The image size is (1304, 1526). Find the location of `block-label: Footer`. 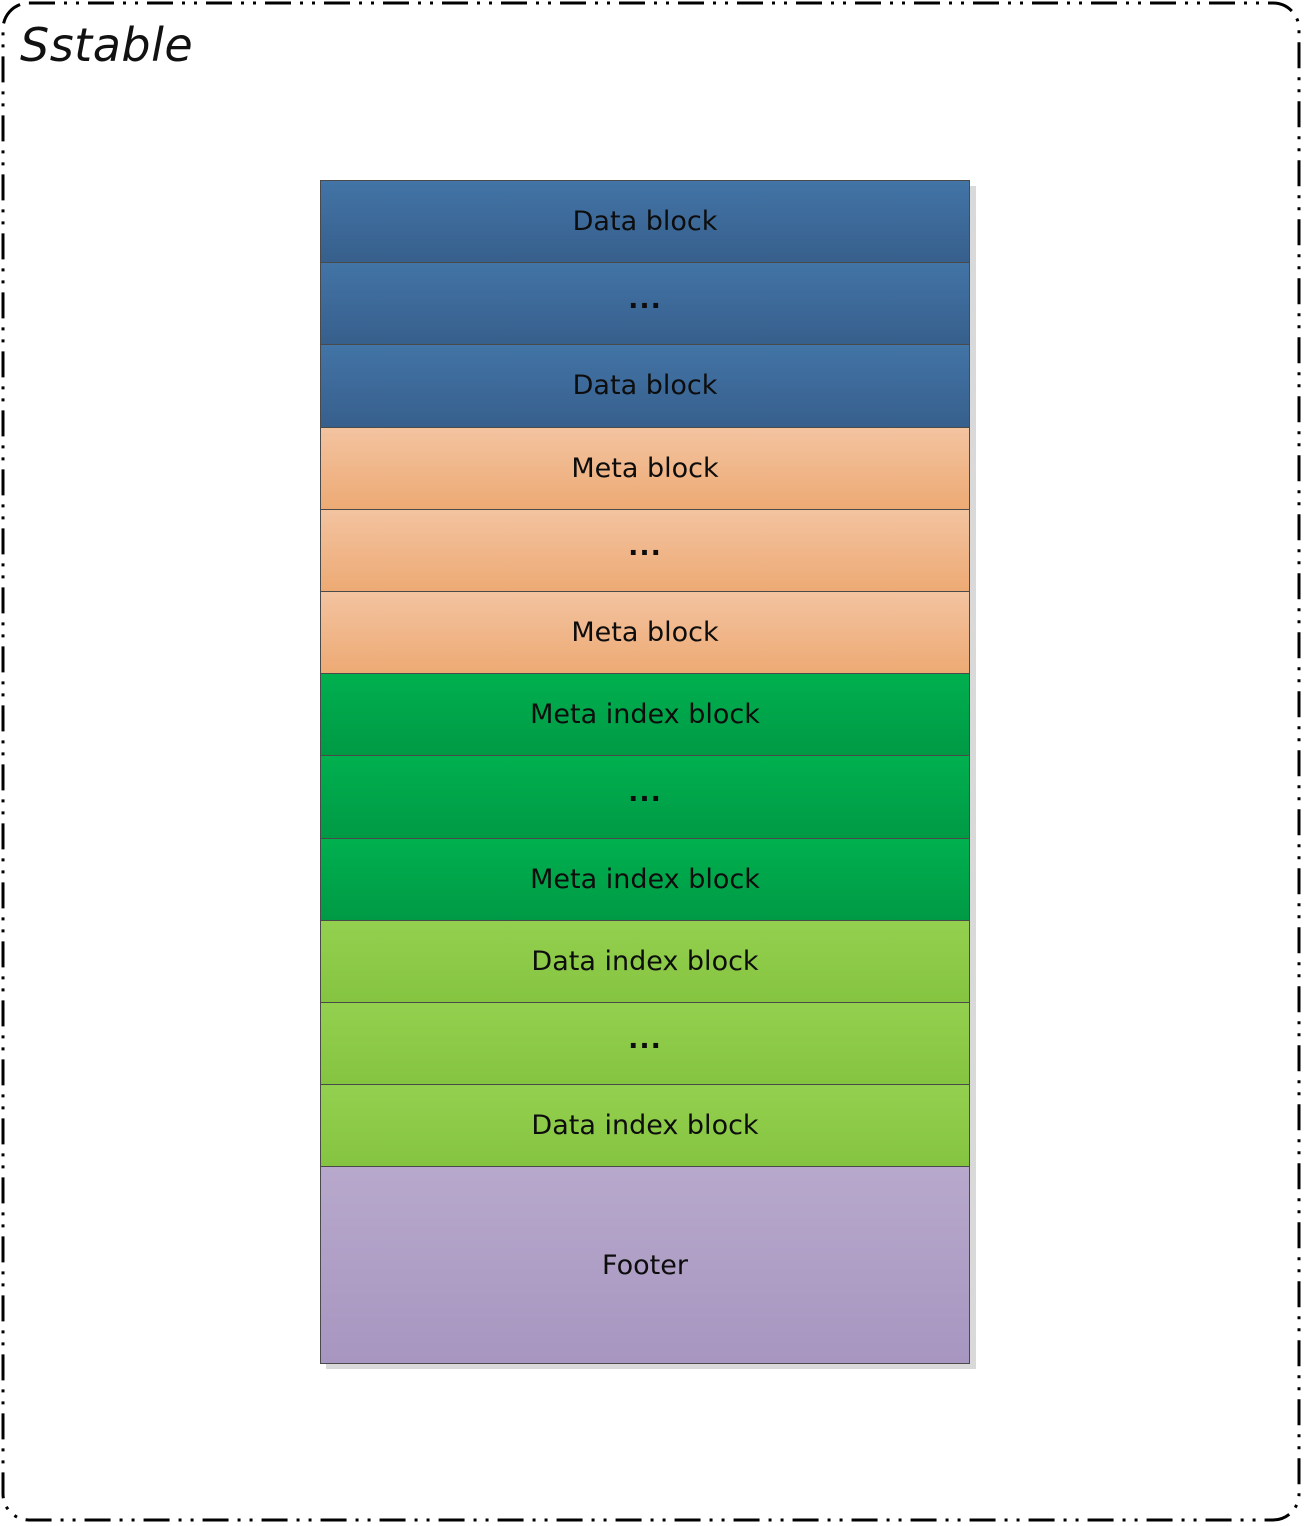

block-label: Footer is located at coordinates (645, 1265).